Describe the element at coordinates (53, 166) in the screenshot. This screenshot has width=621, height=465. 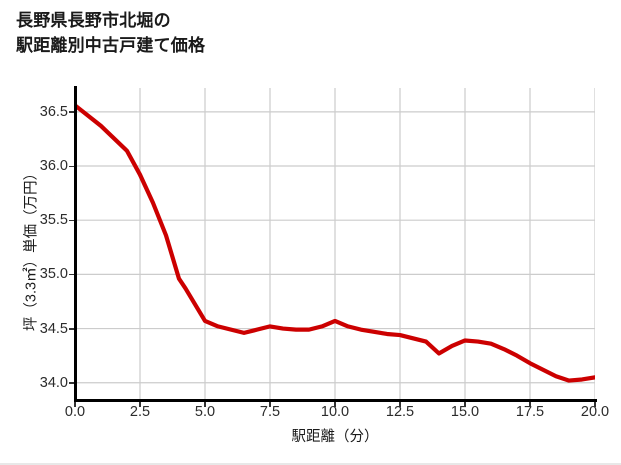
I see `y-axis-tick-label: 36.0` at that location.